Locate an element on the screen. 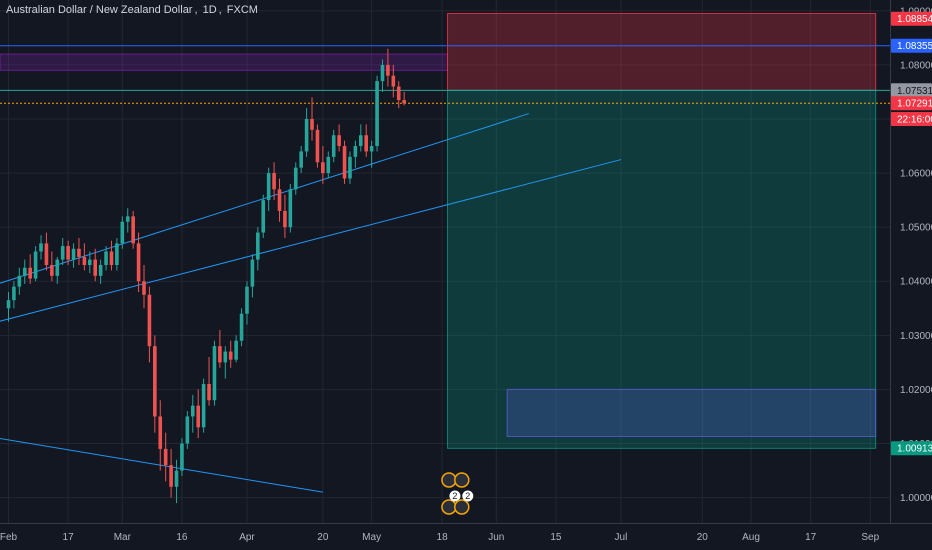 This screenshot has width=932, height=550. event-marker-badge is located at coordinates (455, 496).